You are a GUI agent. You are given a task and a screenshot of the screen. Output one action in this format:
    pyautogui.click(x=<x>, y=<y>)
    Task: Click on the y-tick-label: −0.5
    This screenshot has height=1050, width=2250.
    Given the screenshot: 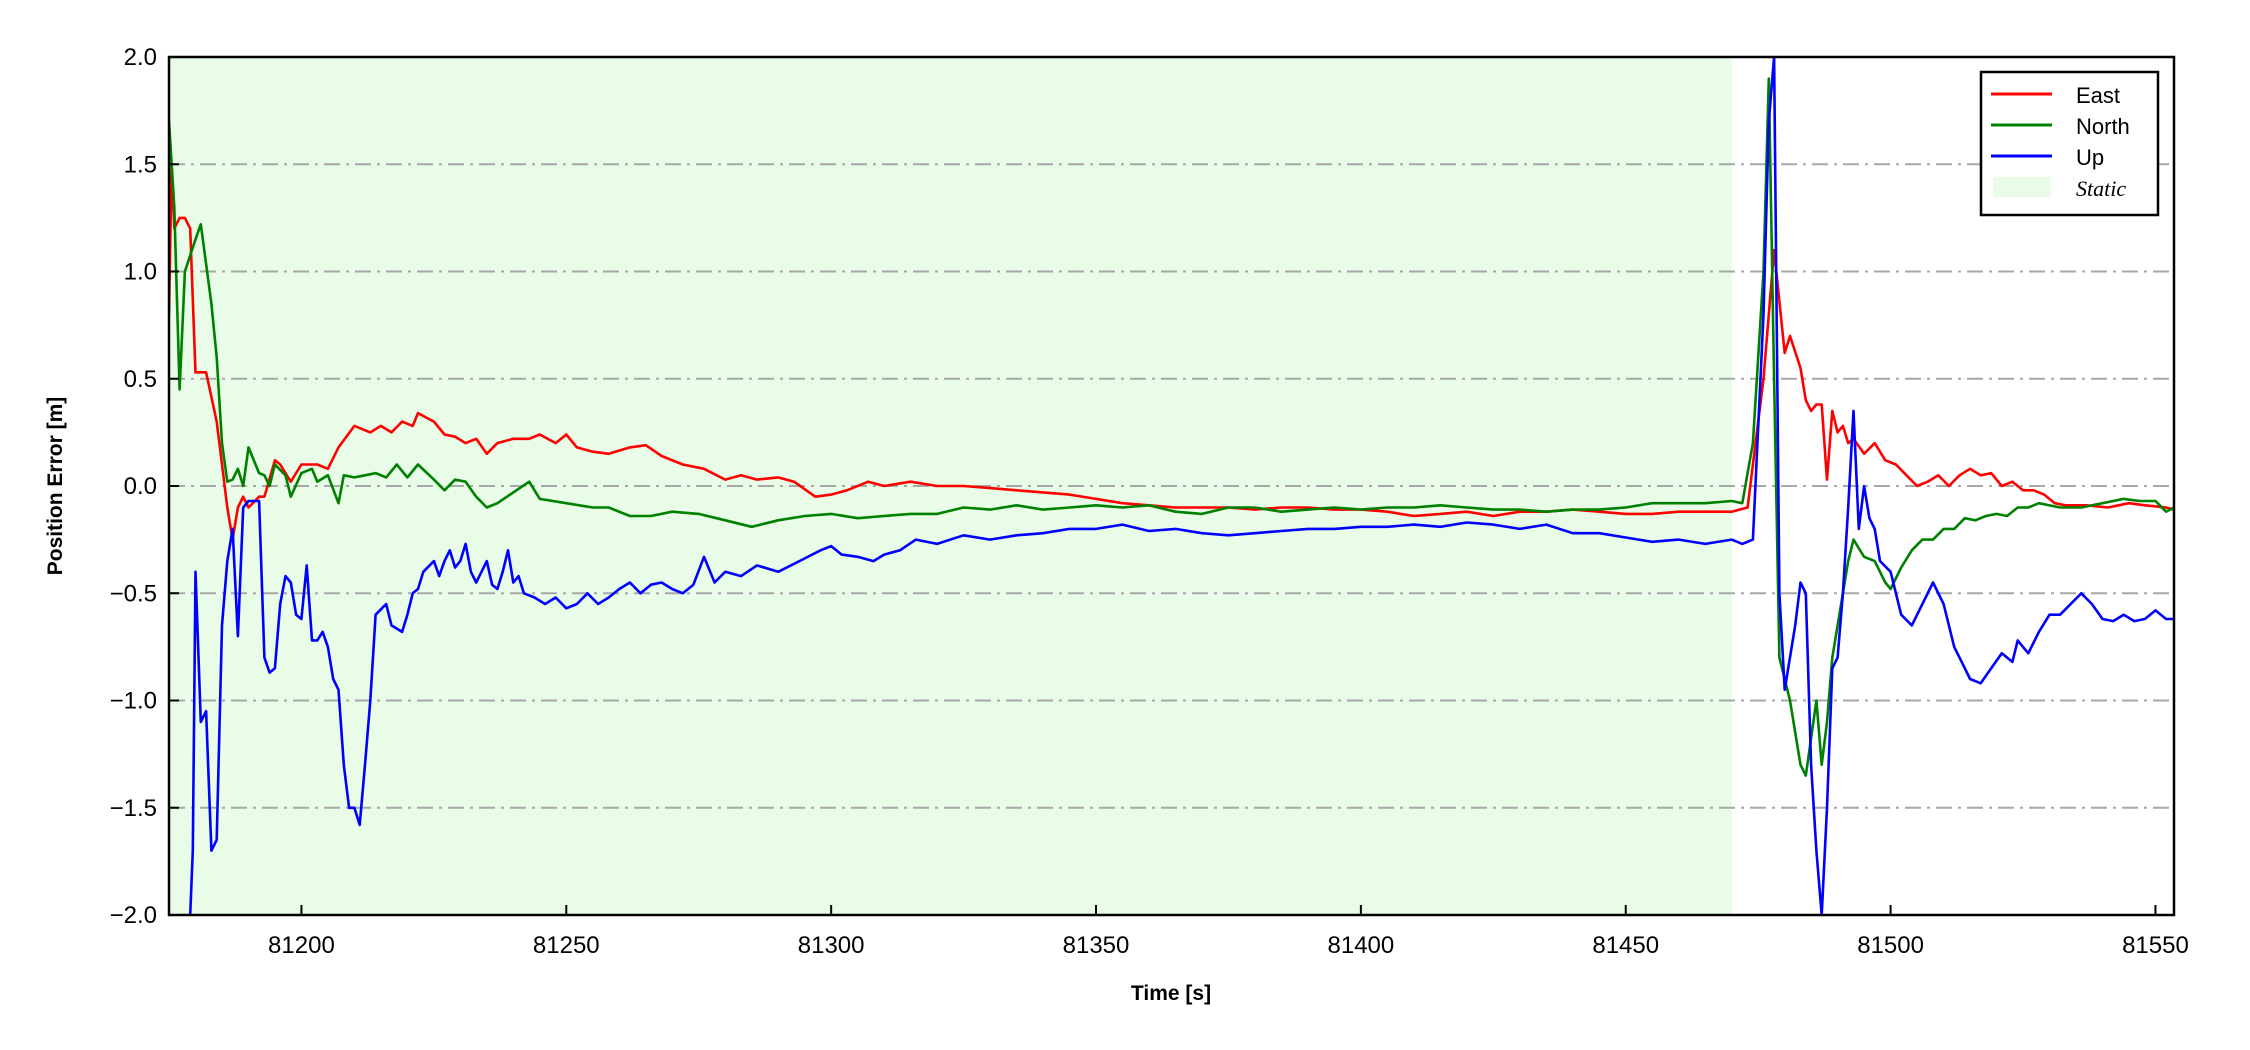 What is the action you would take?
    pyautogui.click(x=133, y=593)
    